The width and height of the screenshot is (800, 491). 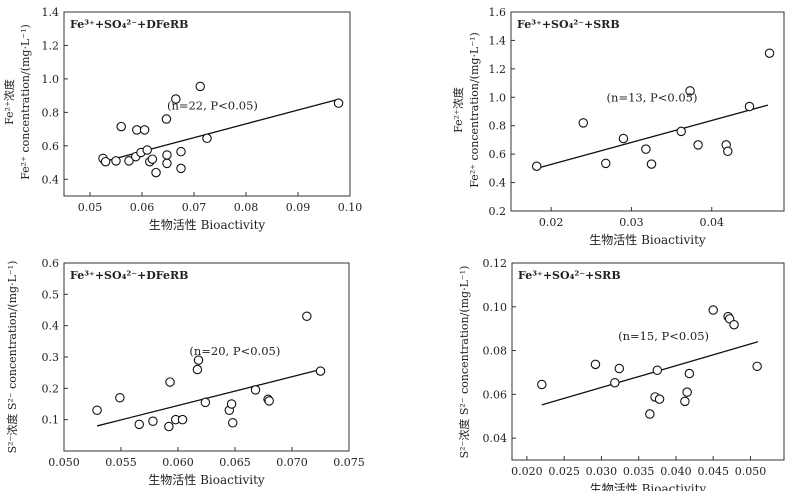 I want to click on panel-title: Fe³⁺+SO₄²⁻+SRB, so click(x=568, y=24).